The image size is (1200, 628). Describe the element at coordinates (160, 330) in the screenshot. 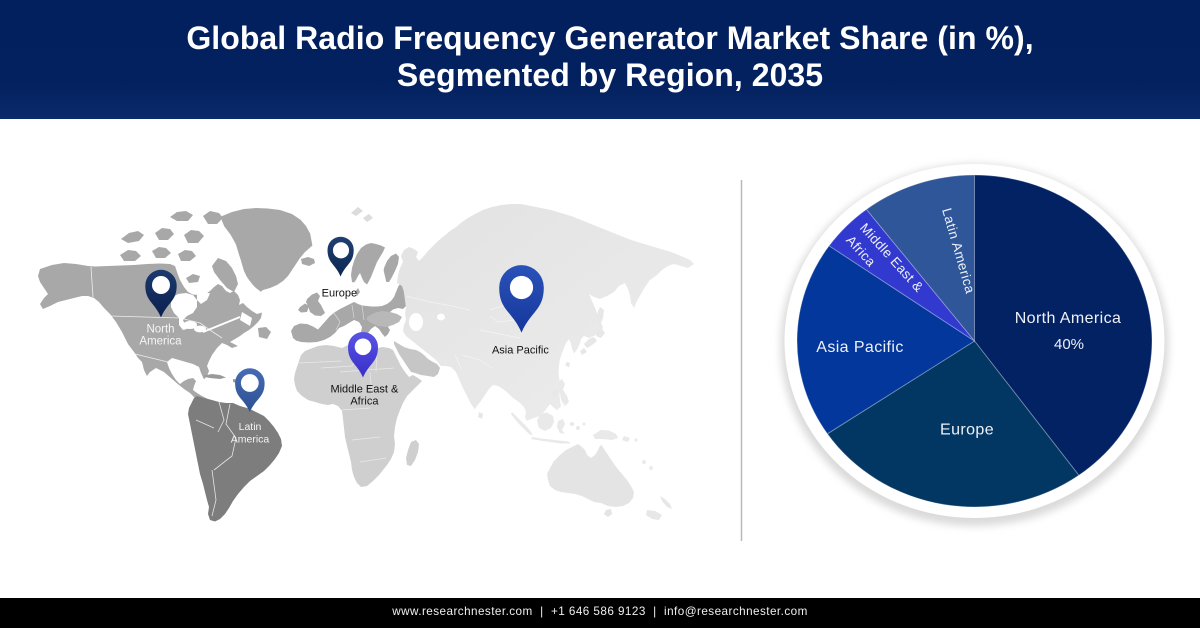

I see `svg-text: North` at that location.